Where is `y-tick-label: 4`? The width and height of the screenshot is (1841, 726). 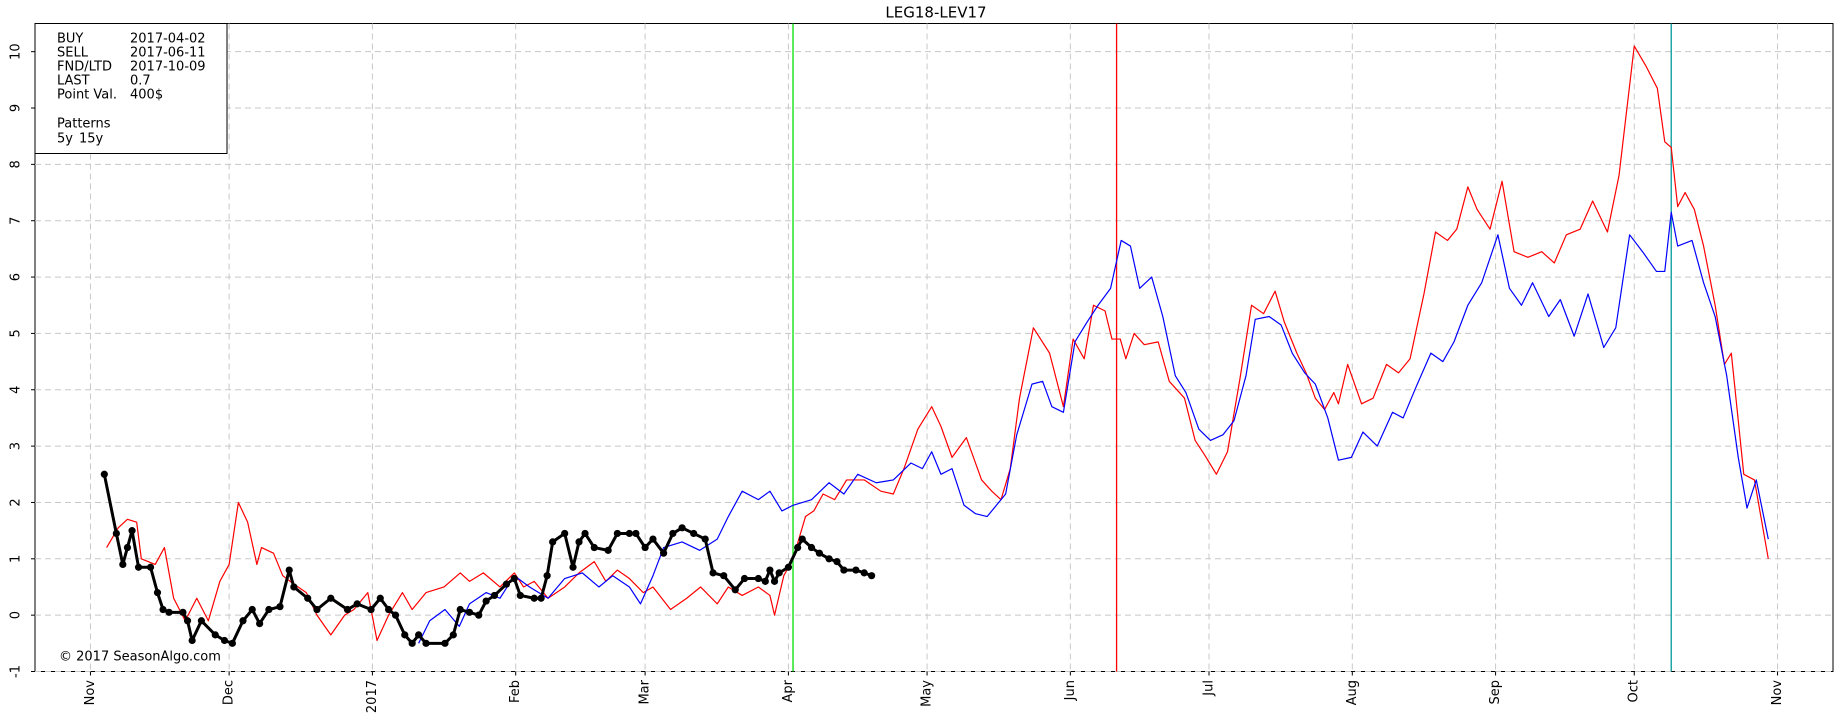
y-tick-label: 4 is located at coordinates (16, 390).